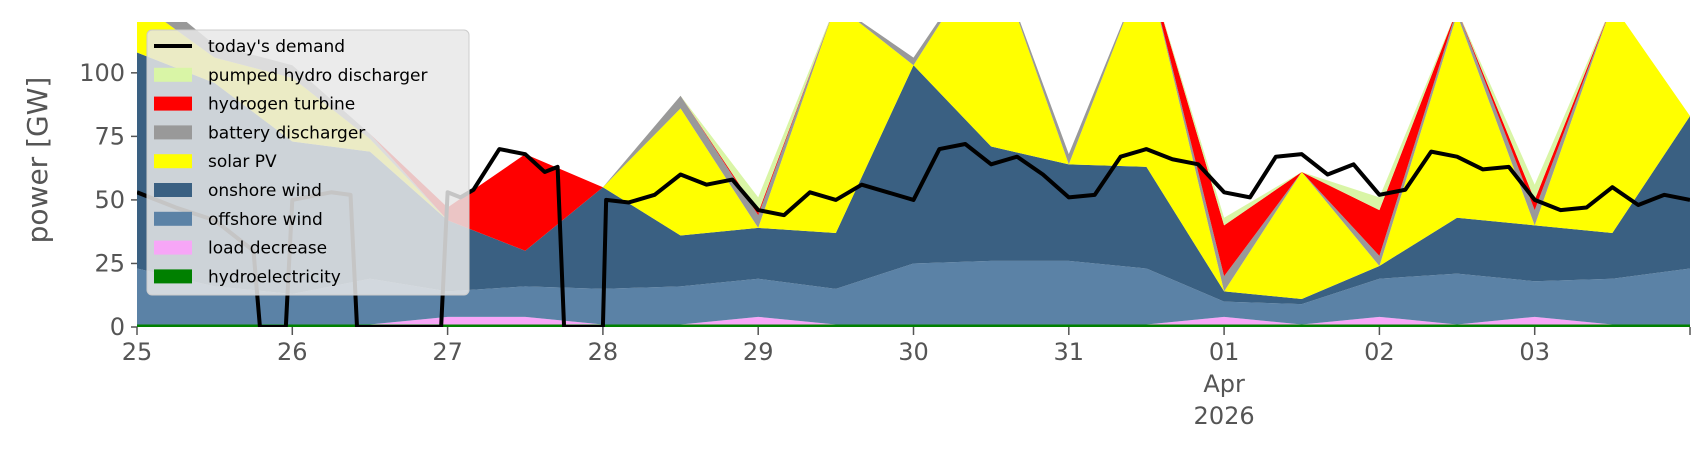 This screenshot has width=1706, height=460. What do you see at coordinates (447, 352) in the screenshot?
I see `x-tick-label: 27` at bounding box center [447, 352].